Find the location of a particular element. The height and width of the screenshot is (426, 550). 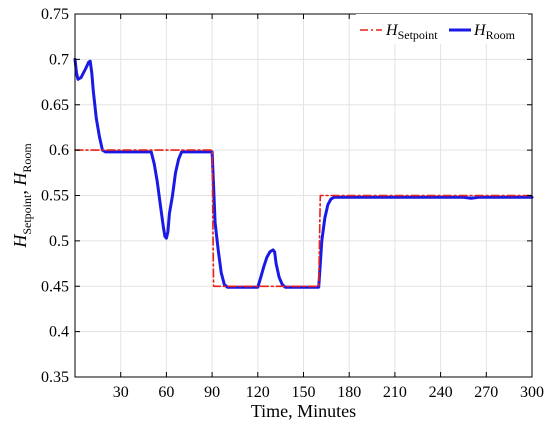

y-tick-label: 0.5 is located at coordinates (59, 241).